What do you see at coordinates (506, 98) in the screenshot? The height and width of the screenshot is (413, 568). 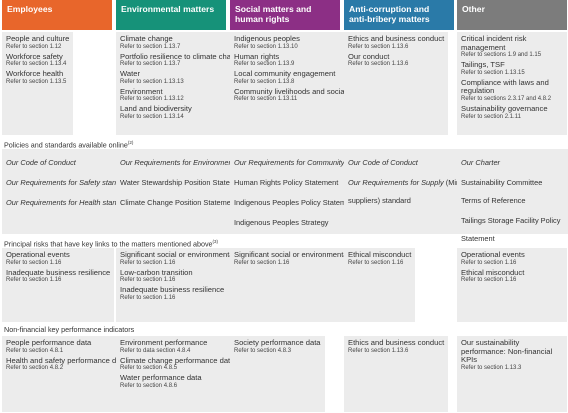 I see `section-reference: Refer to sections 2.3.17 and 4.8.2` at bounding box center [506, 98].